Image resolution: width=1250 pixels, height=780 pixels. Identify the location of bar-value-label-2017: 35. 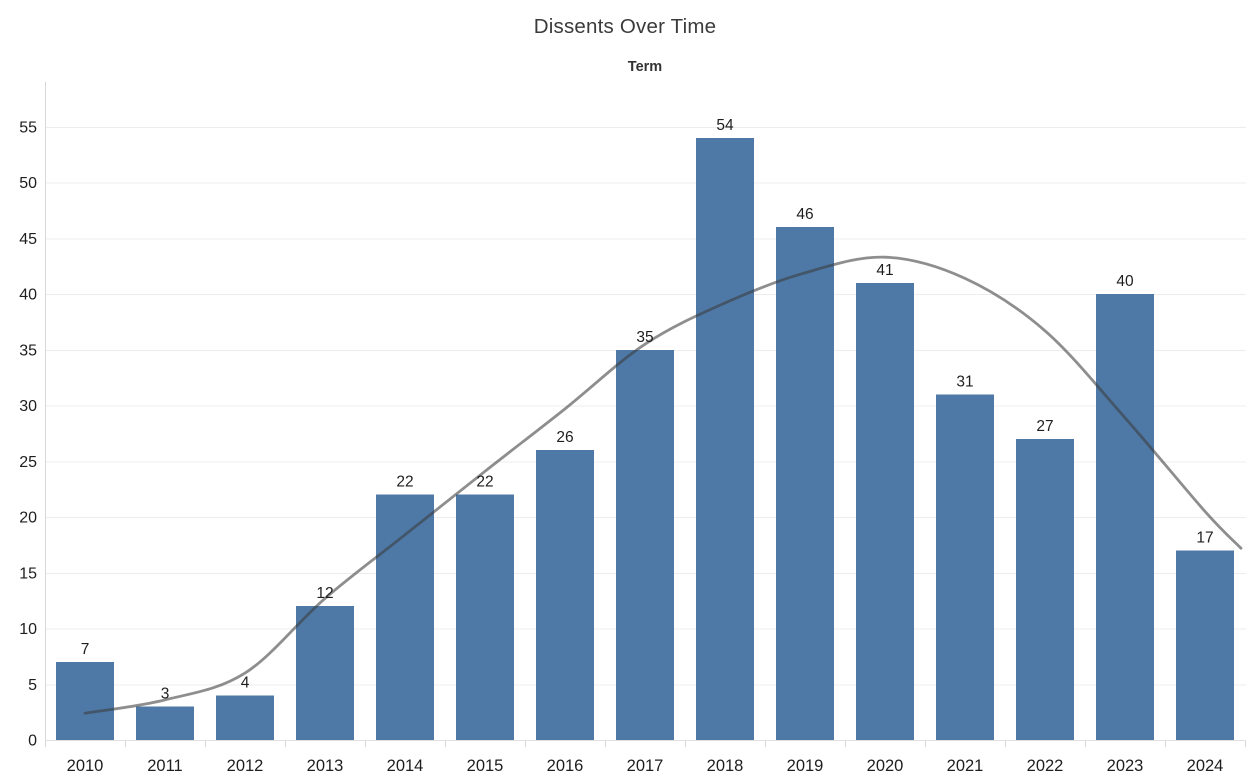
(644, 337).